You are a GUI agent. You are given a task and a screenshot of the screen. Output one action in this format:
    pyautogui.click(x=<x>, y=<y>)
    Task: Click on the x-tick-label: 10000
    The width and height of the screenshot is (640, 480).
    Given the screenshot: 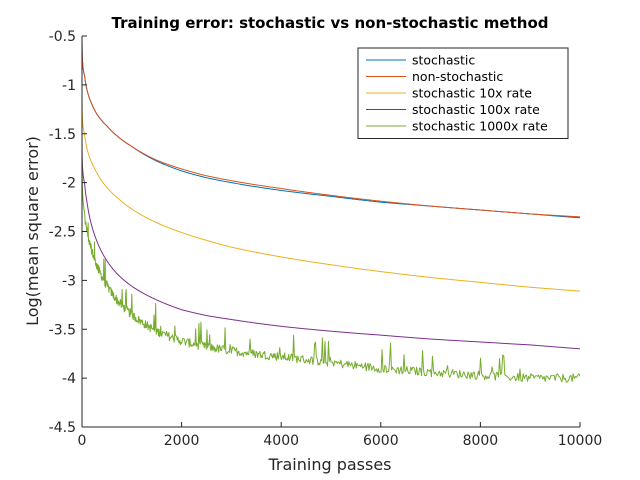 What is the action you would take?
    pyautogui.click(x=580, y=441)
    